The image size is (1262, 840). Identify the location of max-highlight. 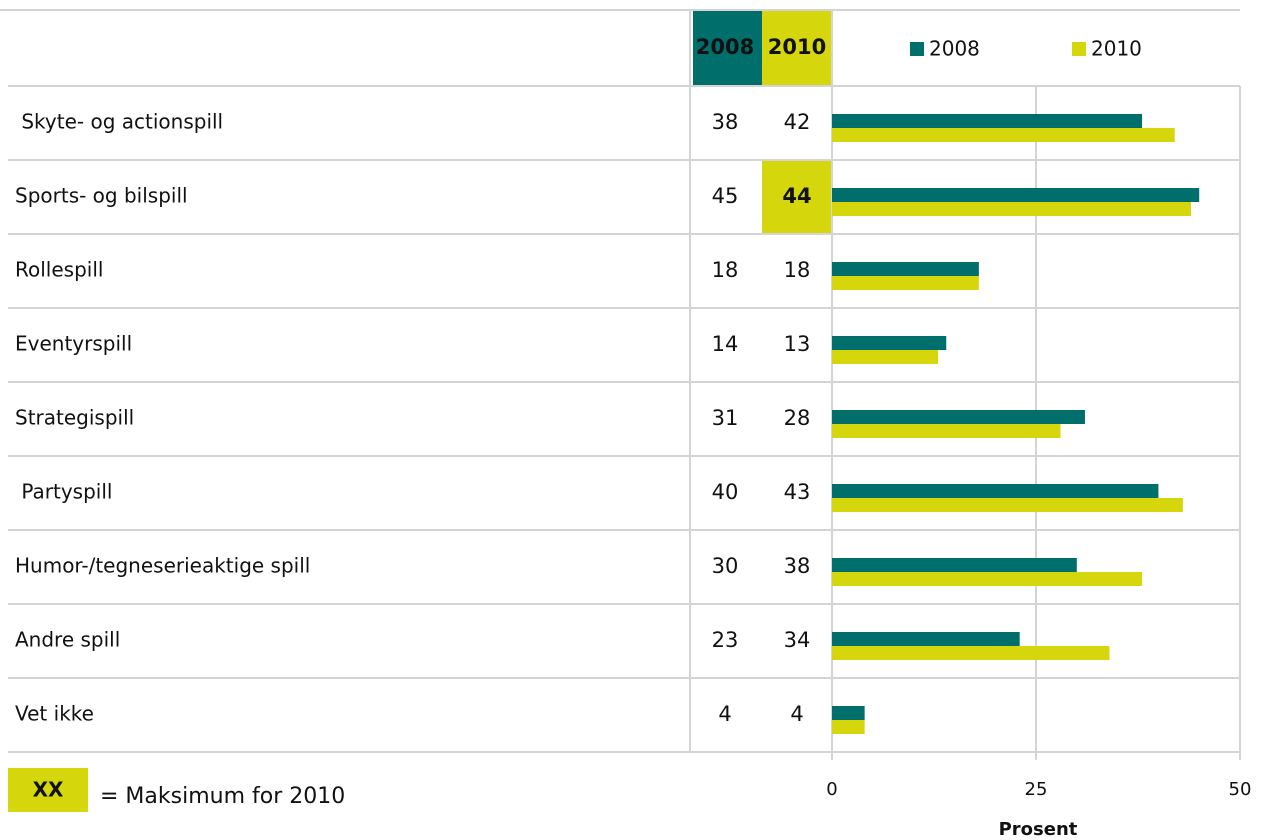
(797, 197).